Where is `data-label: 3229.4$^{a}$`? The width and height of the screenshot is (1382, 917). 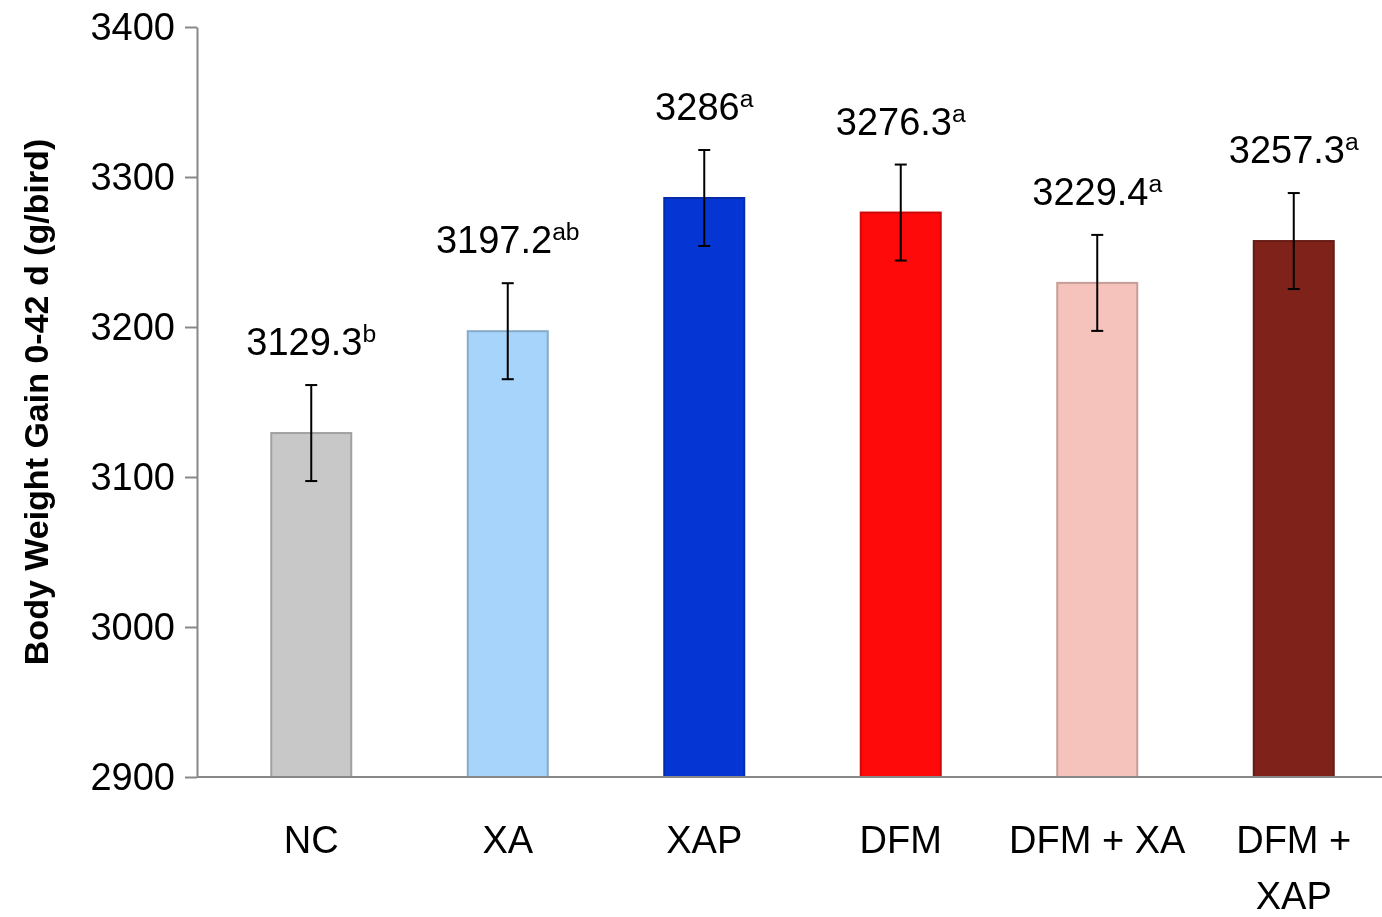
data-label: 3229.4$^{a}$ is located at coordinates (1097, 191).